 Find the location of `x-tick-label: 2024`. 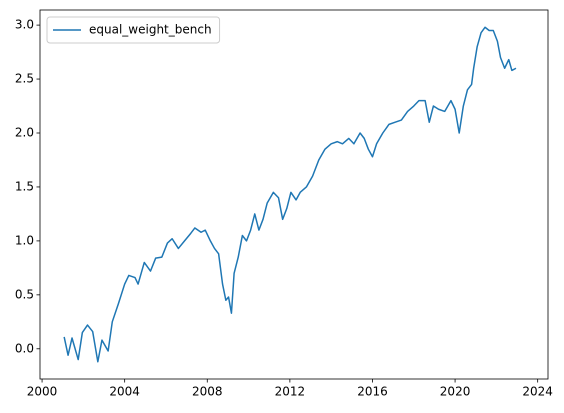

x-tick-label: 2024 is located at coordinates (537, 392).